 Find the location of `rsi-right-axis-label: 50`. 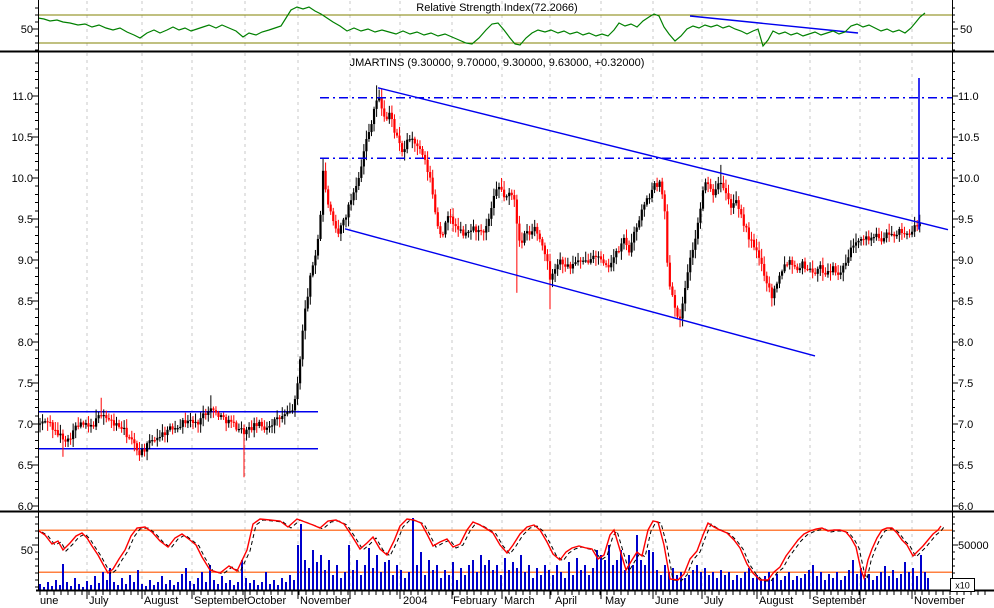

rsi-right-axis-label: 50 is located at coordinates (966, 30).